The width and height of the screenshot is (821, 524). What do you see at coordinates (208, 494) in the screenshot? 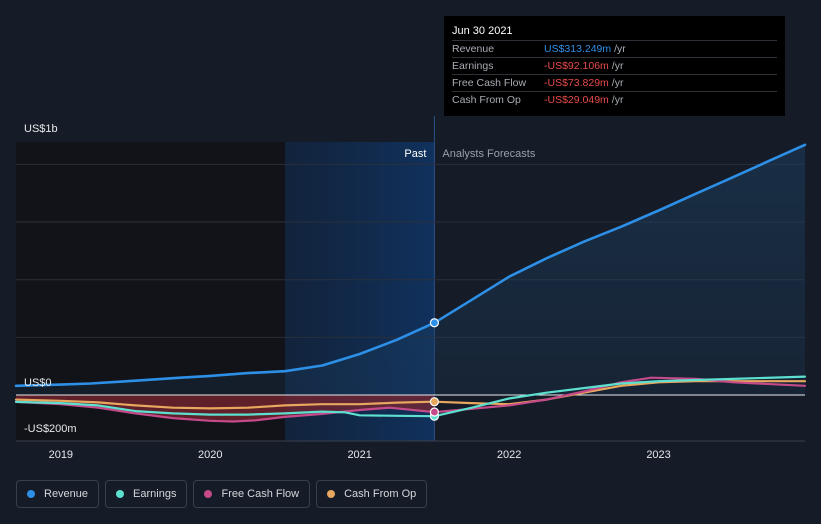
I see `free-cash-flow-dot-icon` at bounding box center [208, 494].